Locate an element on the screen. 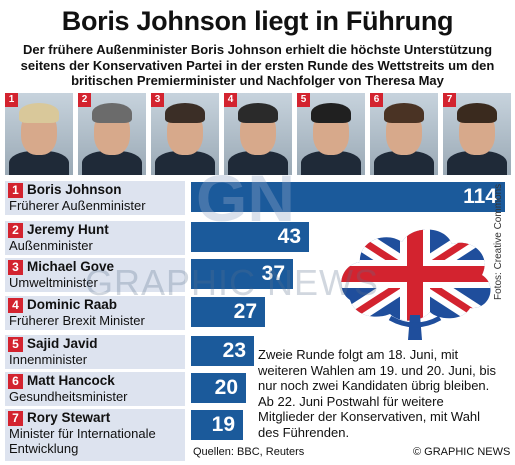  candidate-role: Gesundheitsminister is located at coordinates (68, 396).